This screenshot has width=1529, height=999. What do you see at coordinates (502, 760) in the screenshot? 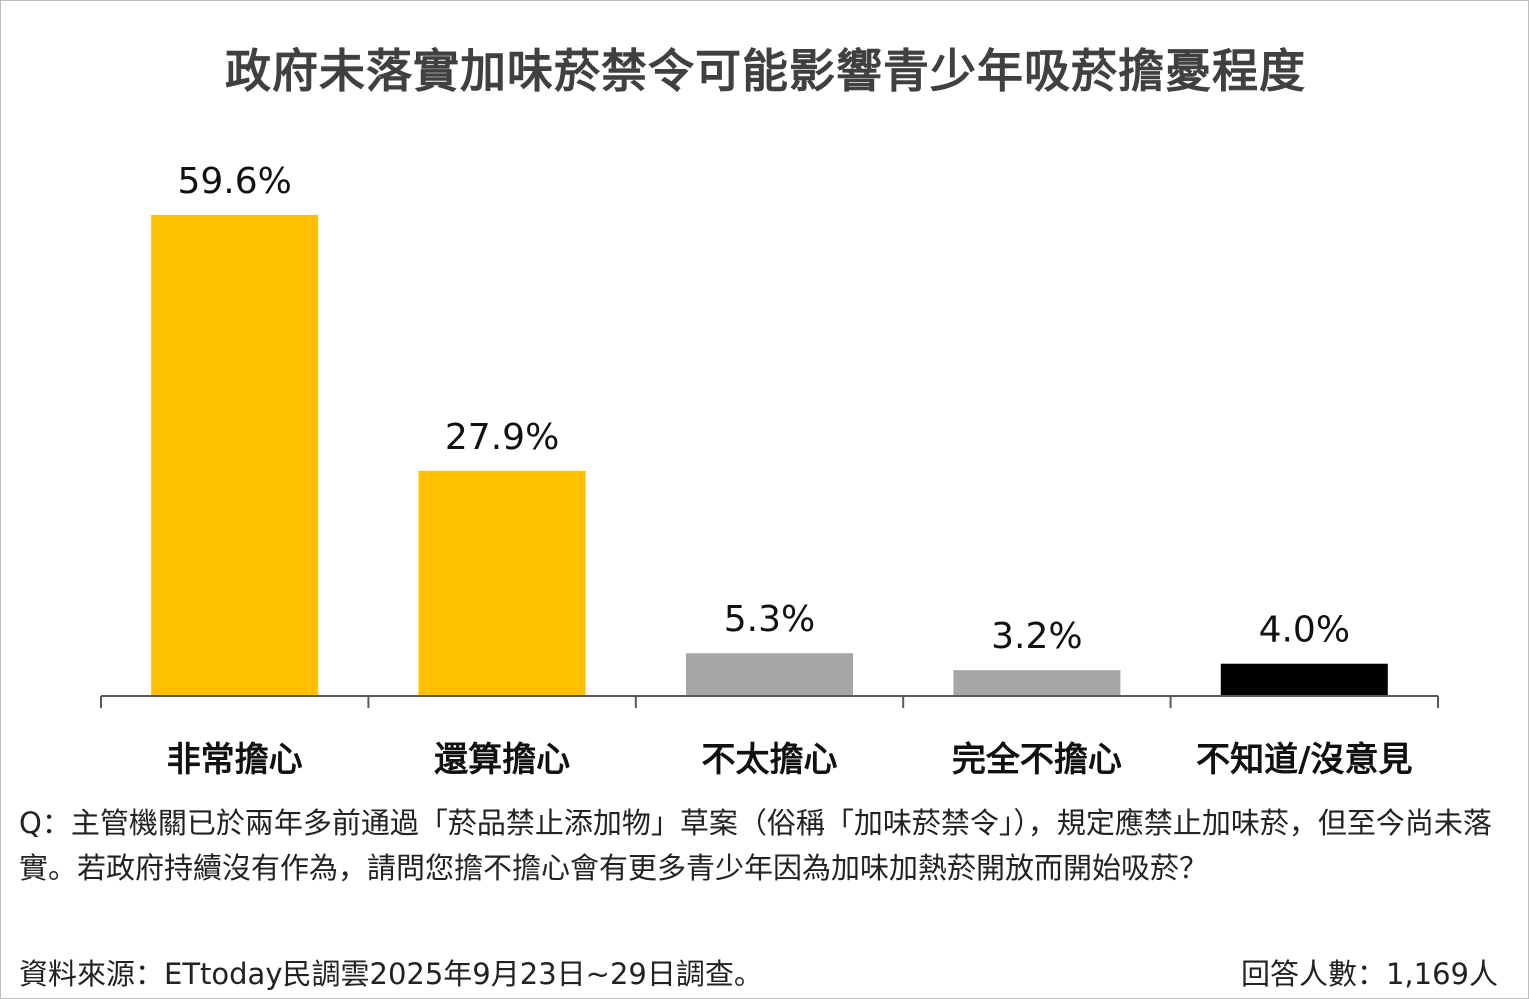
I see `category-label: 還算擔心` at bounding box center [502, 760].